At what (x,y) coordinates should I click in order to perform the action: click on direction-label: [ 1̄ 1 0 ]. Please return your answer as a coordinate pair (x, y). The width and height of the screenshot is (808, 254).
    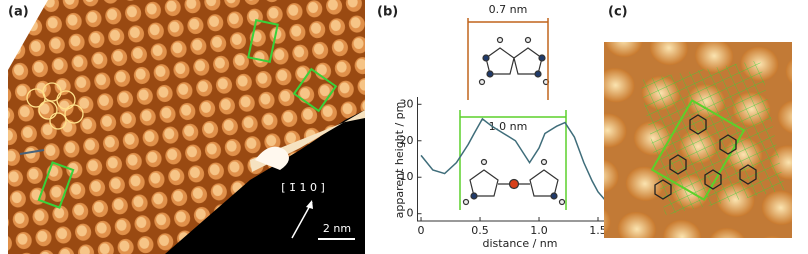
    Looking at the image, I should click on (303, 187).